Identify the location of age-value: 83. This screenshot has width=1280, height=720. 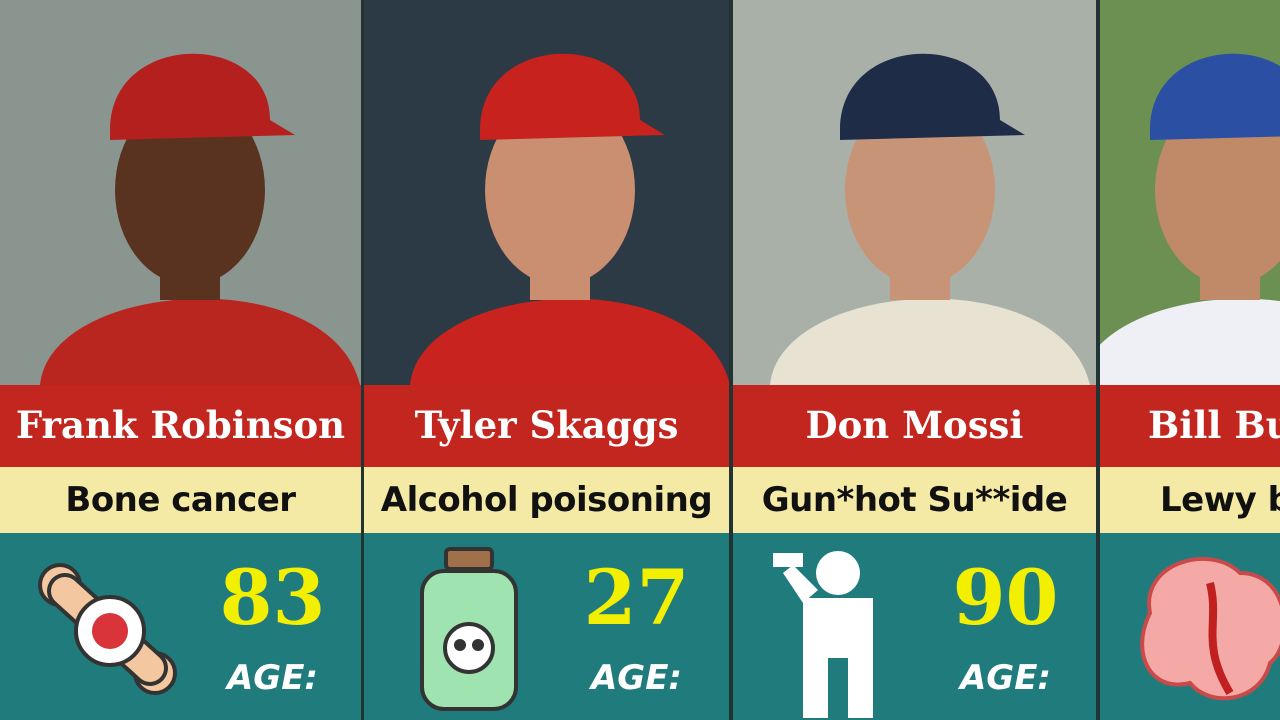
(272, 597).